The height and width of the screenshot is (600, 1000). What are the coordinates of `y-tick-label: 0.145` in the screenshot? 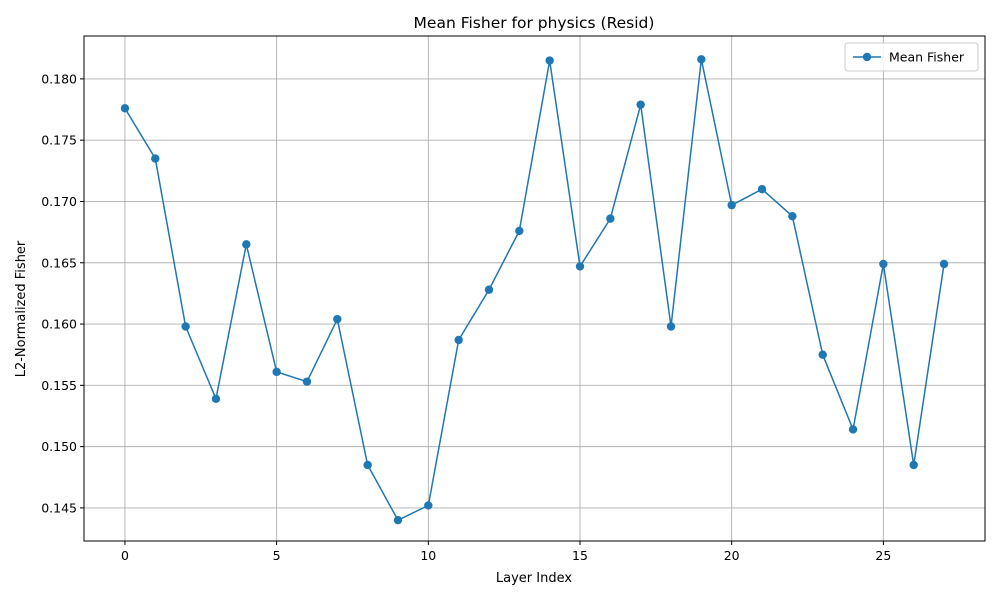 It's located at (59, 507).